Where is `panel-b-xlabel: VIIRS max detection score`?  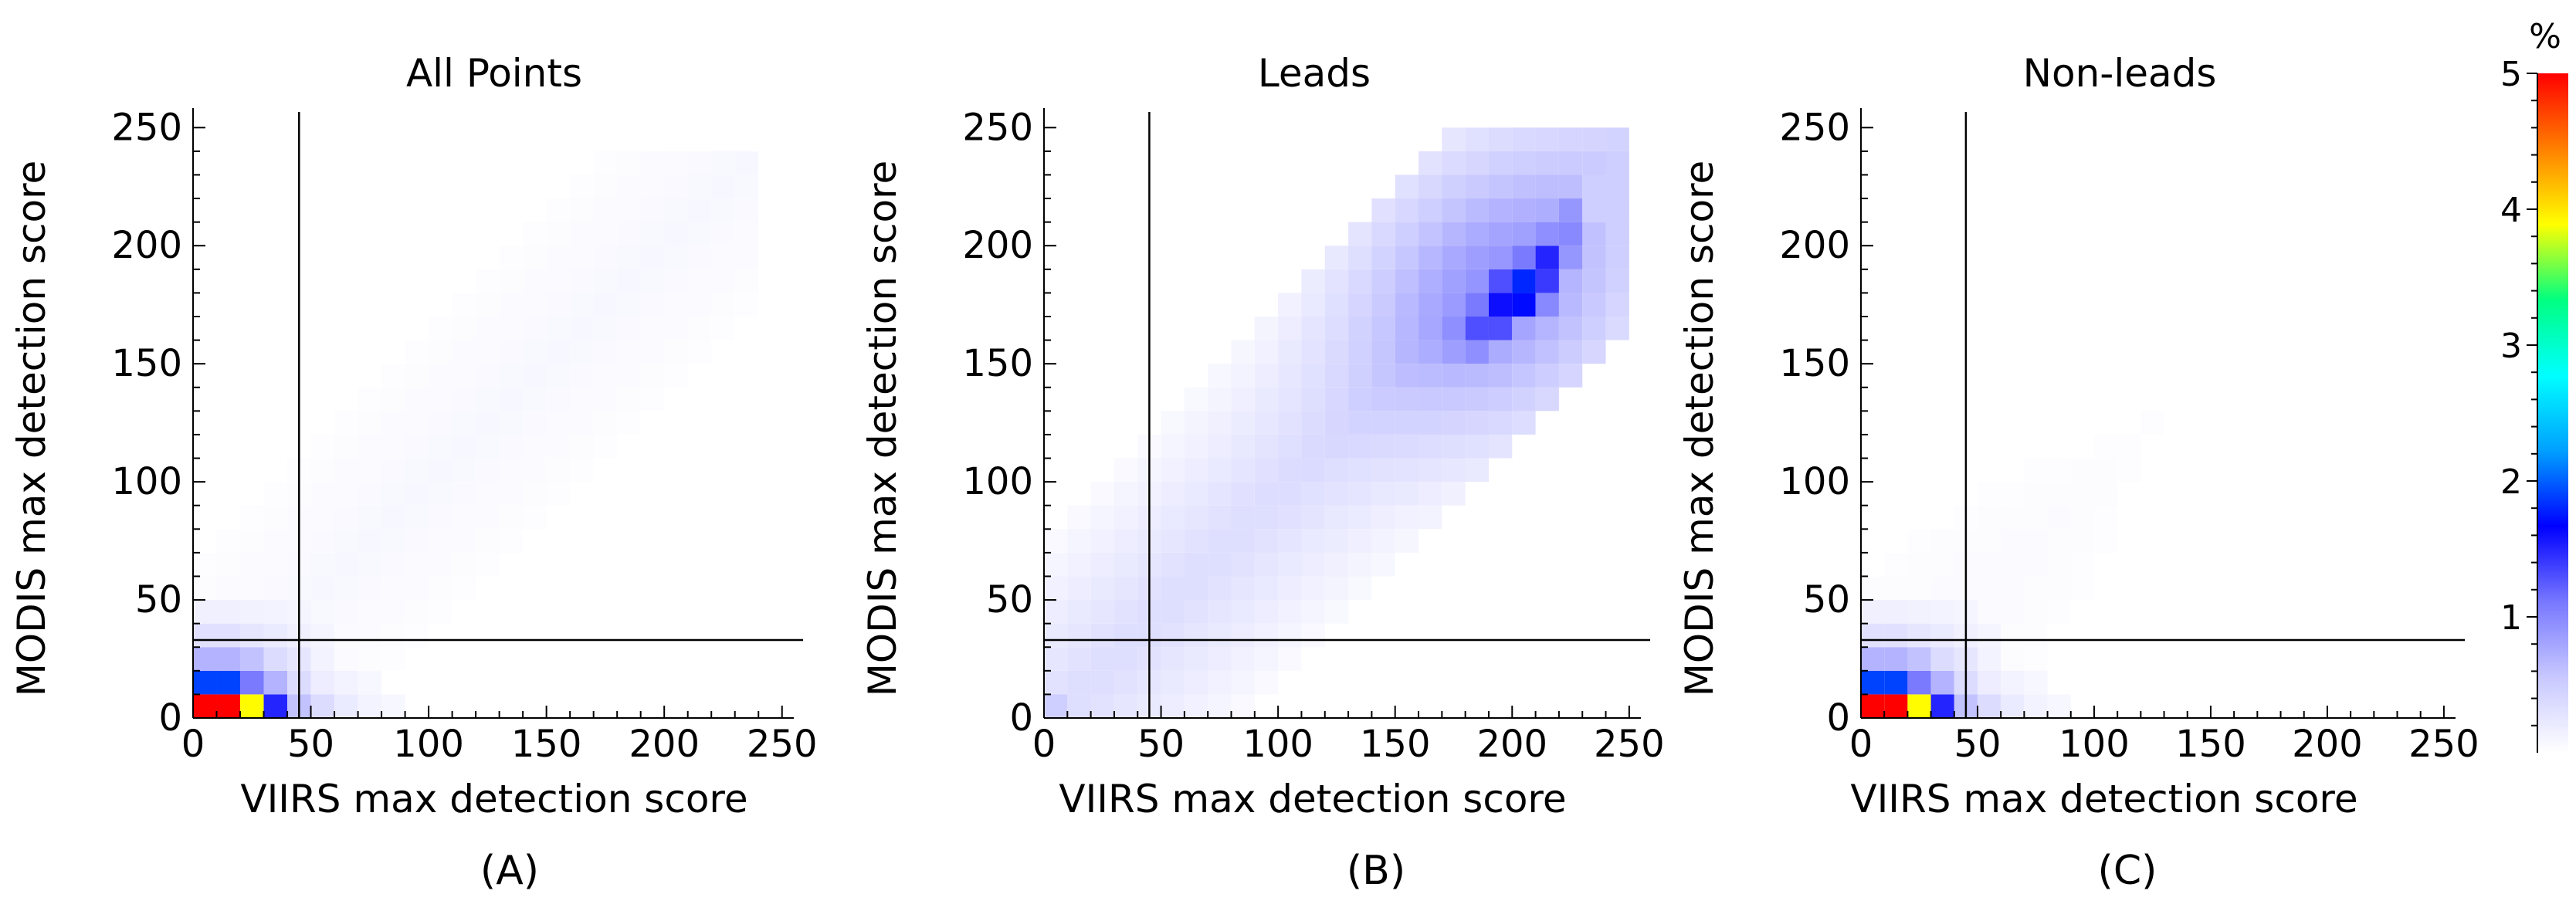 panel-b-xlabel: VIIRS max detection score is located at coordinates (1312, 799).